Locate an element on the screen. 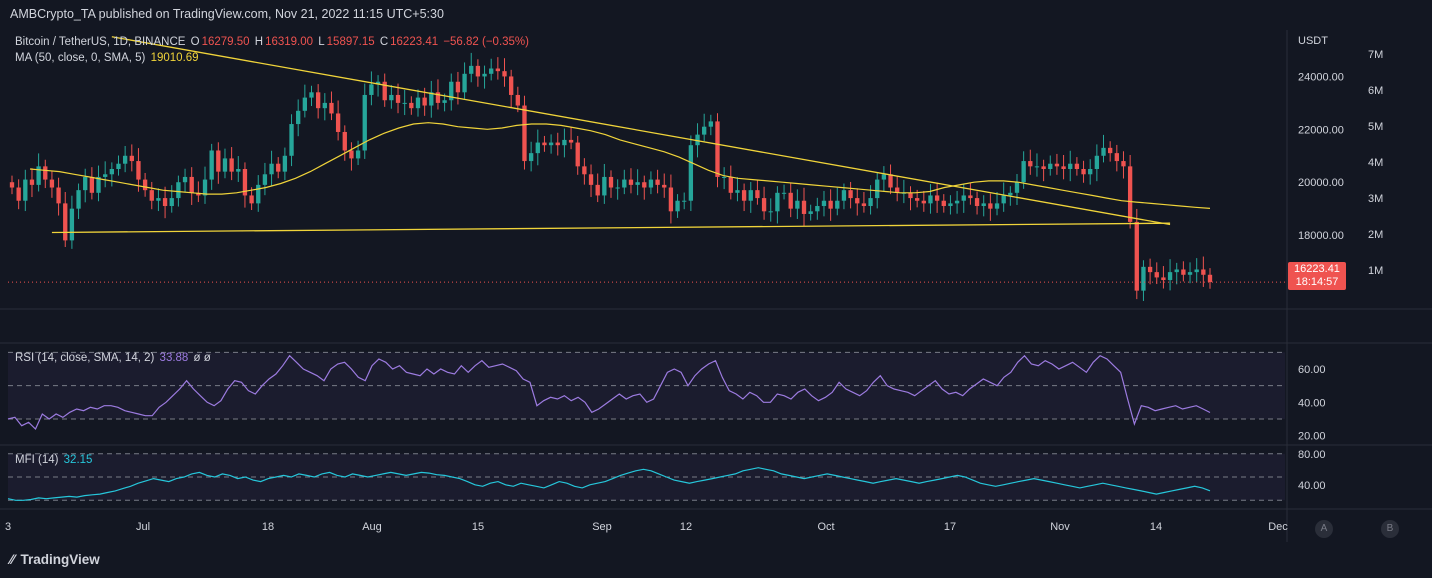 The width and height of the screenshot is (1432, 578). volume-tick-label: 7M is located at coordinates (1375, 55).